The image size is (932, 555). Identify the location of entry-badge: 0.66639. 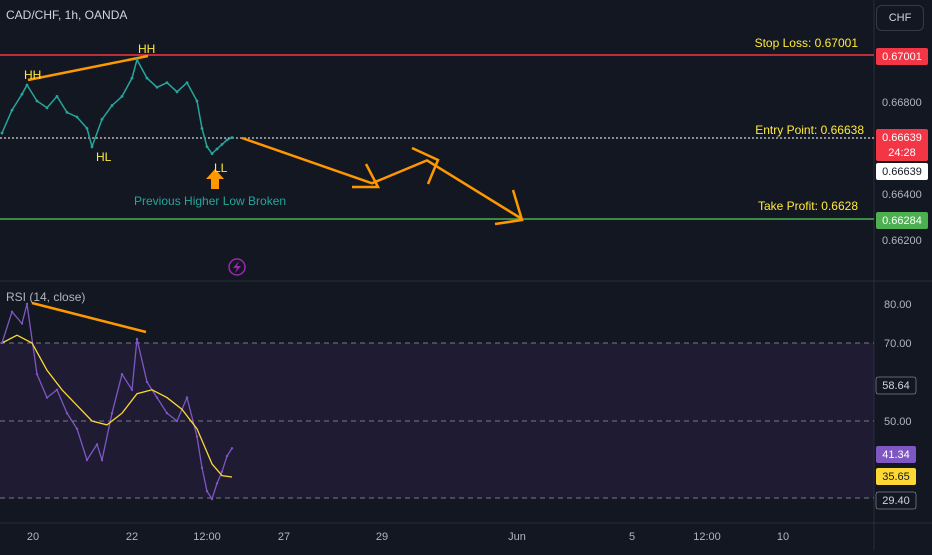
(902, 172).